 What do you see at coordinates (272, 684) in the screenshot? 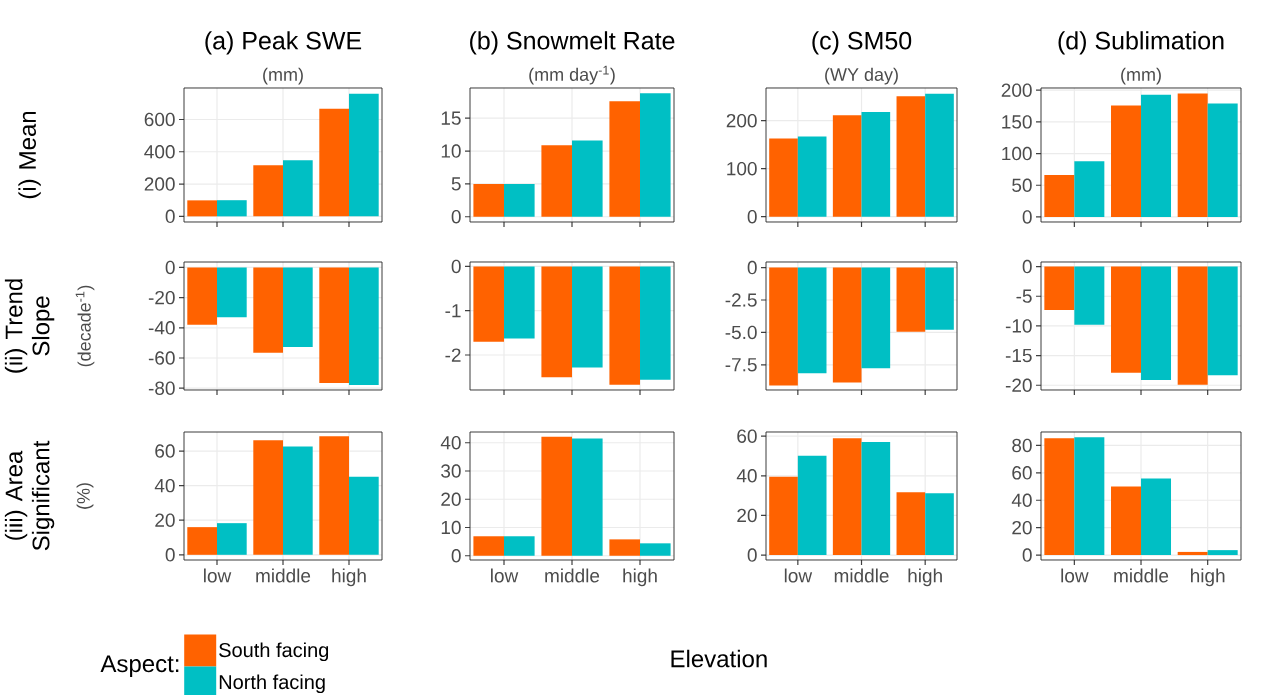
I see `legend-label: North facing` at bounding box center [272, 684].